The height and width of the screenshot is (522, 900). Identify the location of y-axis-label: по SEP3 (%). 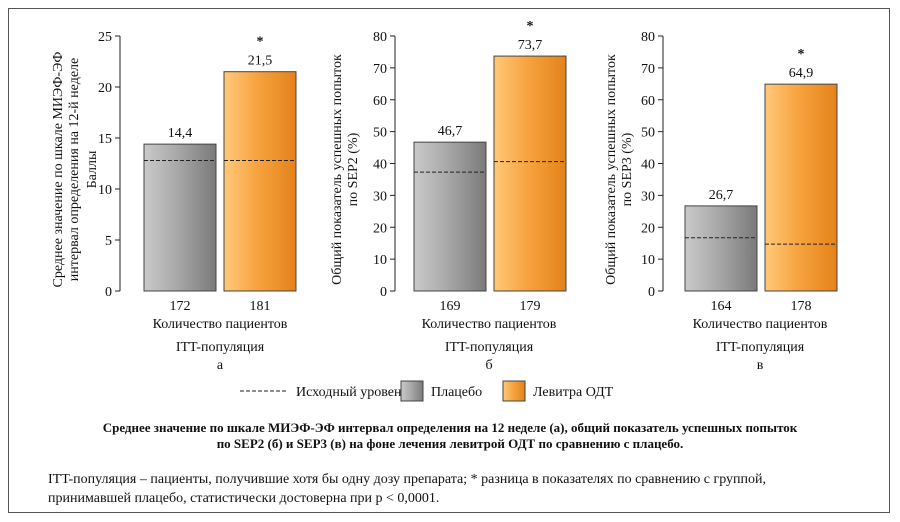
(627, 169).